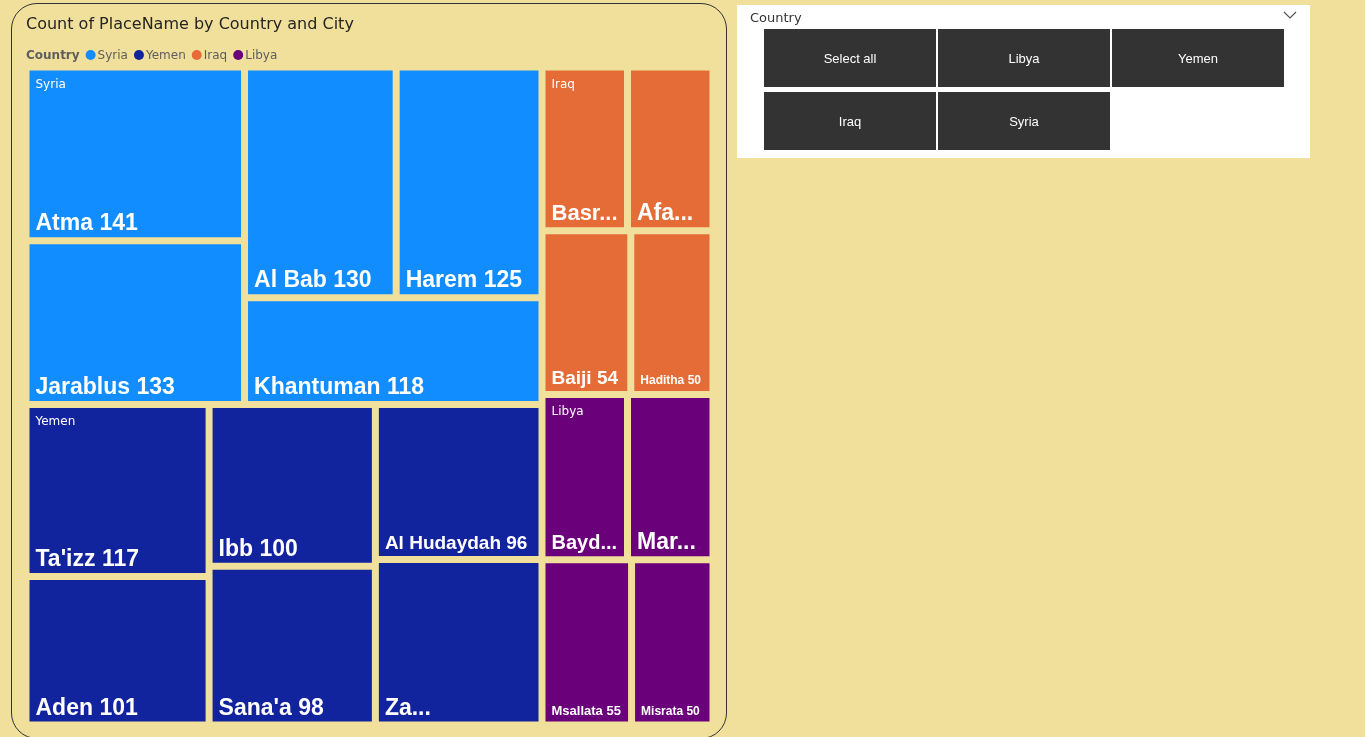 The height and width of the screenshot is (737, 1365). I want to click on text: Country, so click(776, 17).